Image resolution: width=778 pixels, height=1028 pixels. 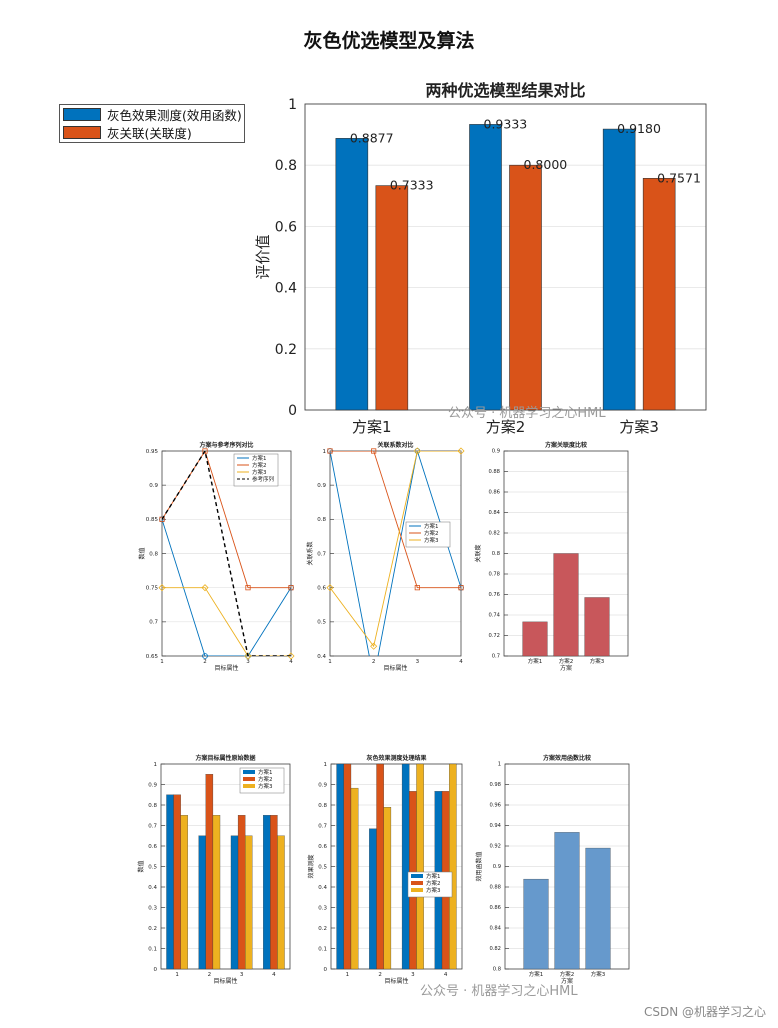 I want to click on sub2-axes-box, so click(x=395, y=553).